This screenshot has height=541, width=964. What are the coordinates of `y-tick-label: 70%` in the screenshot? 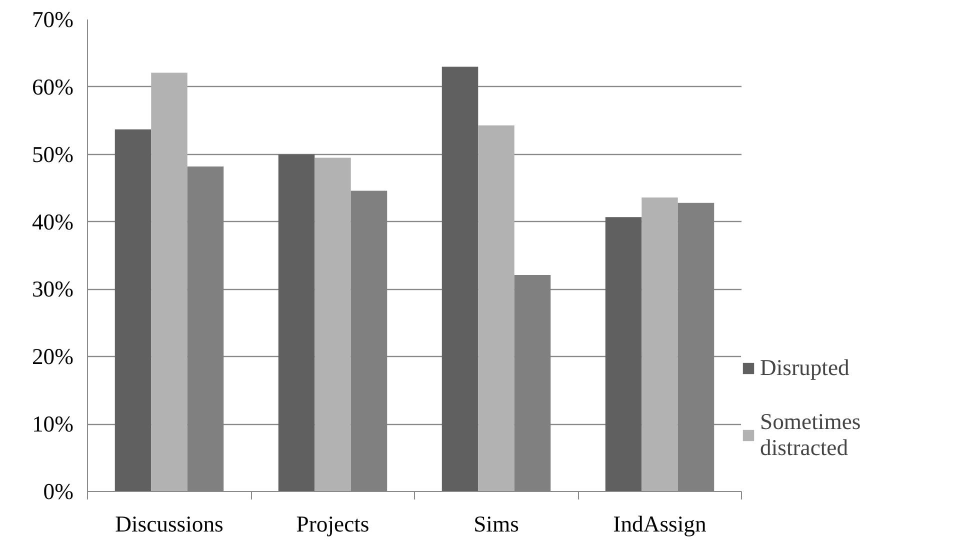 It's located at (53, 19).